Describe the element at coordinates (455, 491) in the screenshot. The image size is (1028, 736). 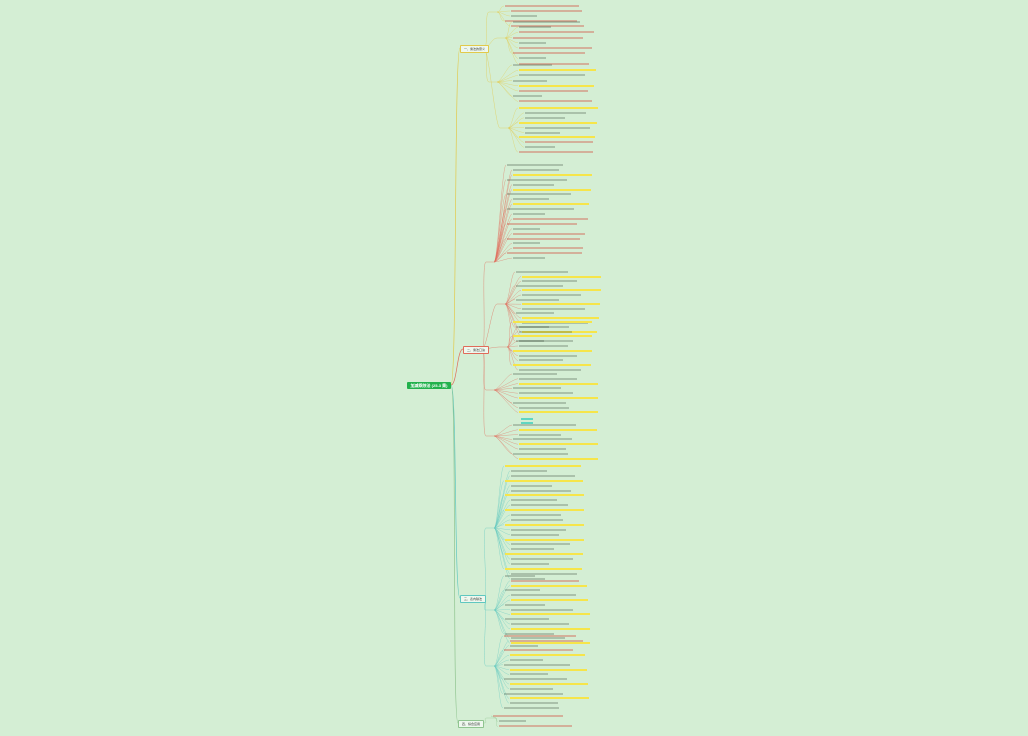
I see `topic-connector` at that location.